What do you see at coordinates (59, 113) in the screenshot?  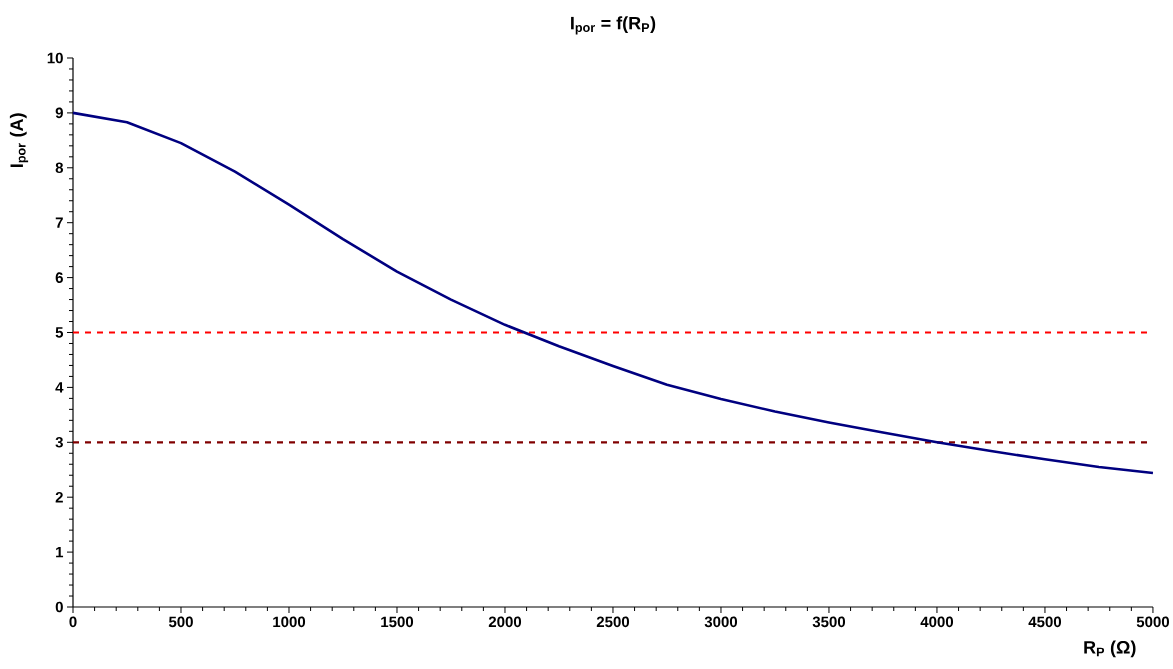 I see `y-tick-label: 9` at bounding box center [59, 113].